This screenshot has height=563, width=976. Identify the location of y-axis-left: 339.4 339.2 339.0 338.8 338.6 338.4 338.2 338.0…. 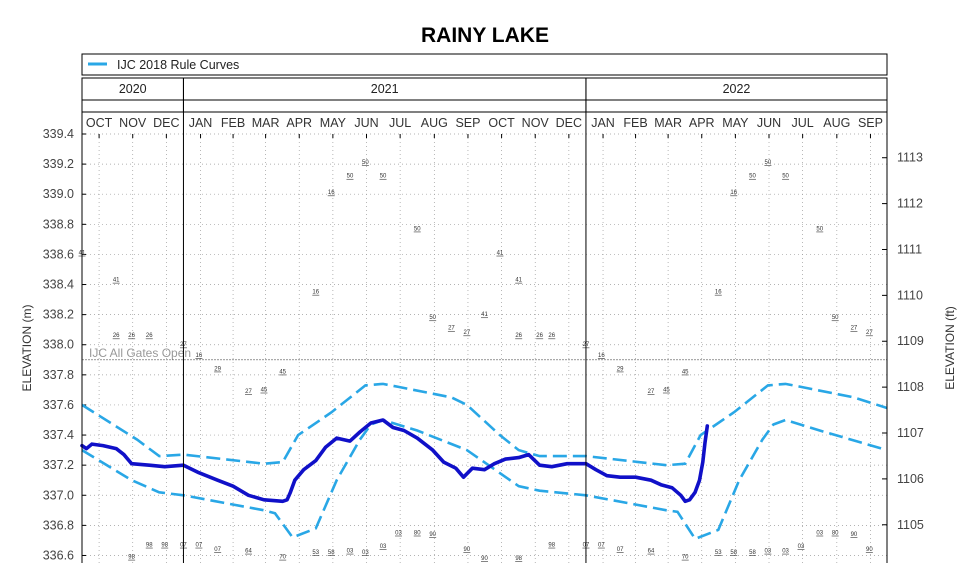
(64, 344).